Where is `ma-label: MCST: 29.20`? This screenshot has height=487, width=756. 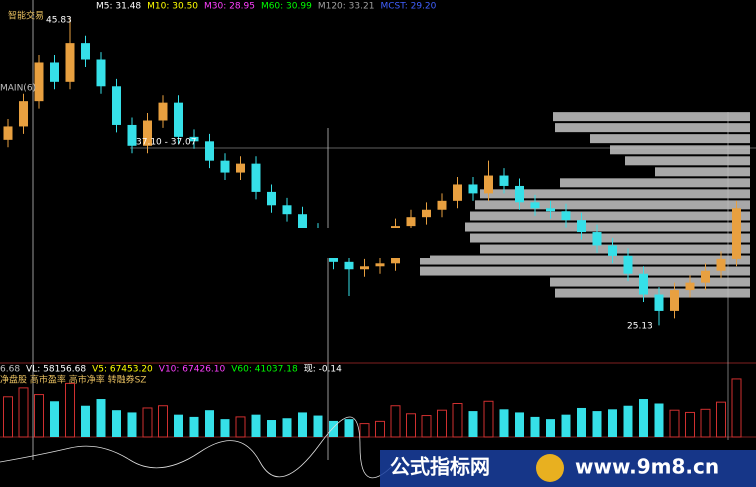
ma-label: MCST: 29.20 is located at coordinates (408, 7).